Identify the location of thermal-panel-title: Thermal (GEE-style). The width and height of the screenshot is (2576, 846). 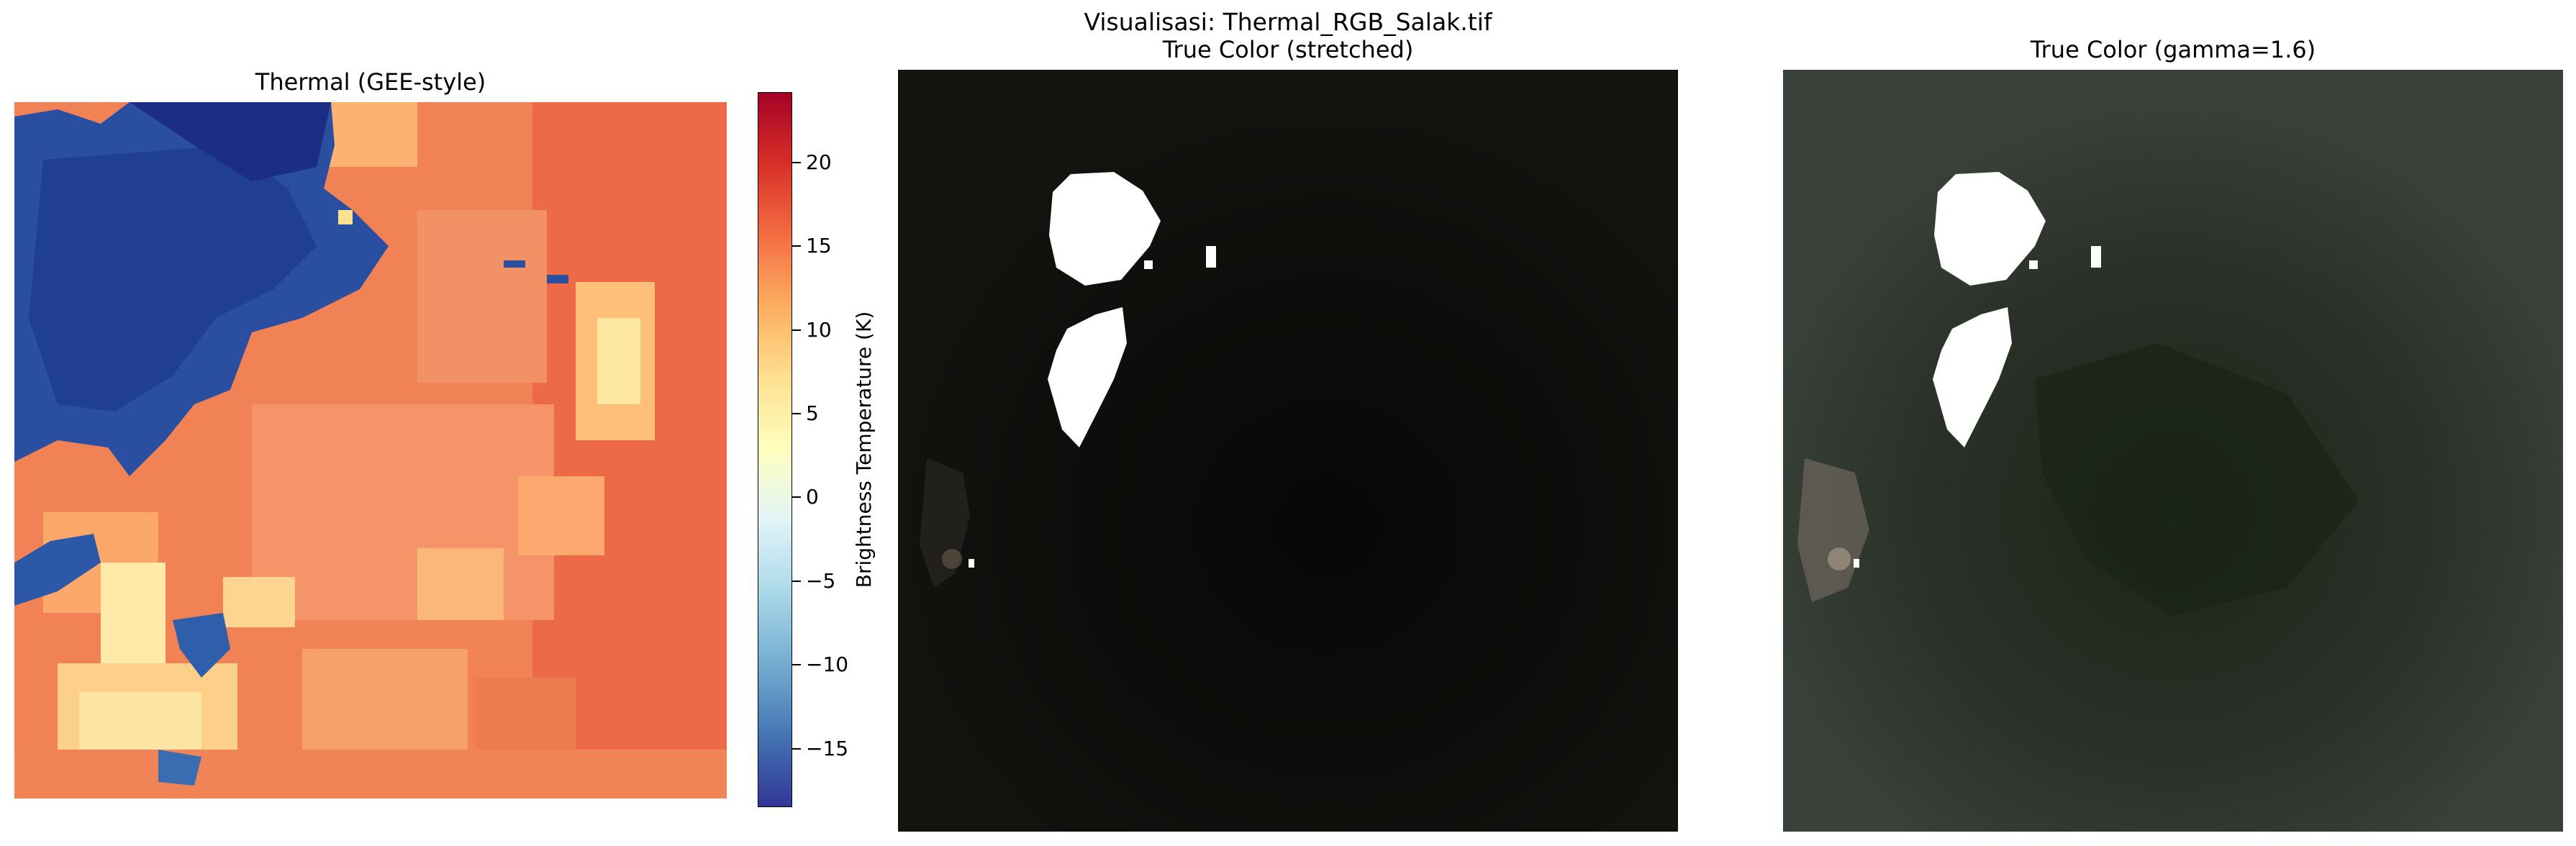
(371, 82).